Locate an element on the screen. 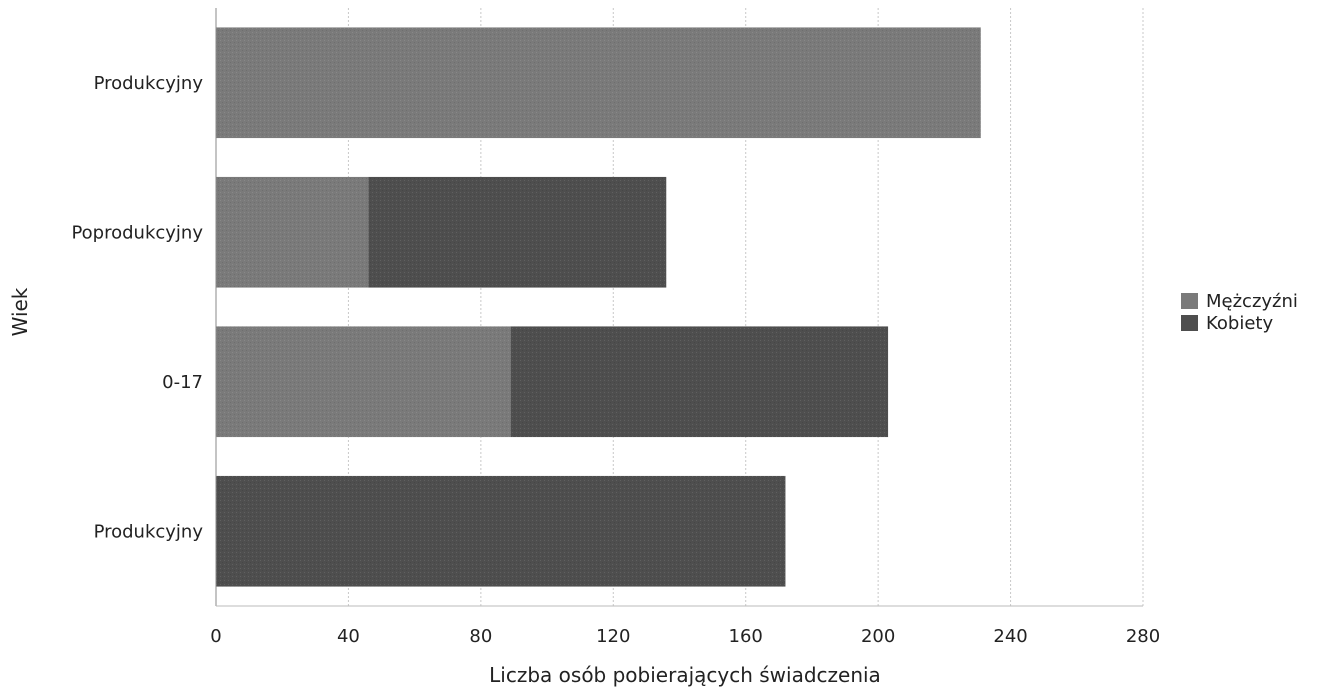 This screenshot has width=1322, height=691. category-label: 0-17 is located at coordinates (182, 382).